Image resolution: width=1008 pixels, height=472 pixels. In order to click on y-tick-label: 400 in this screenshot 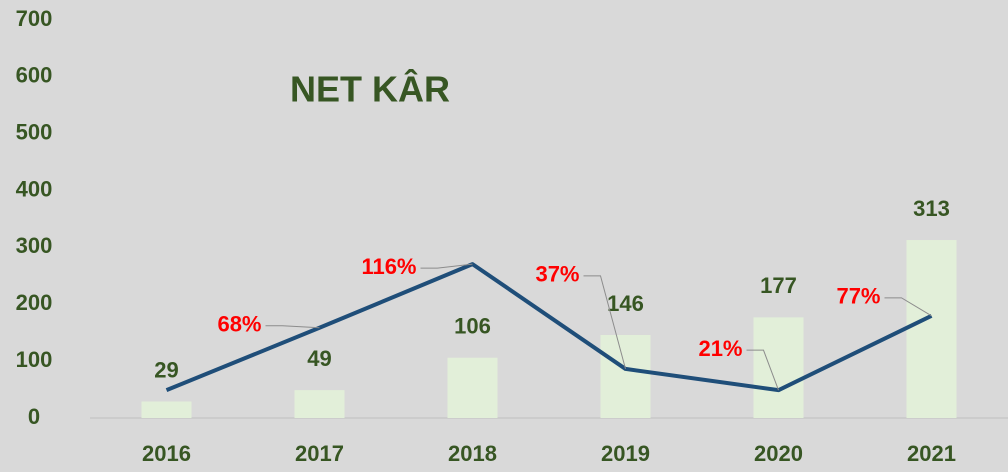, I will do `click(34, 188)`.